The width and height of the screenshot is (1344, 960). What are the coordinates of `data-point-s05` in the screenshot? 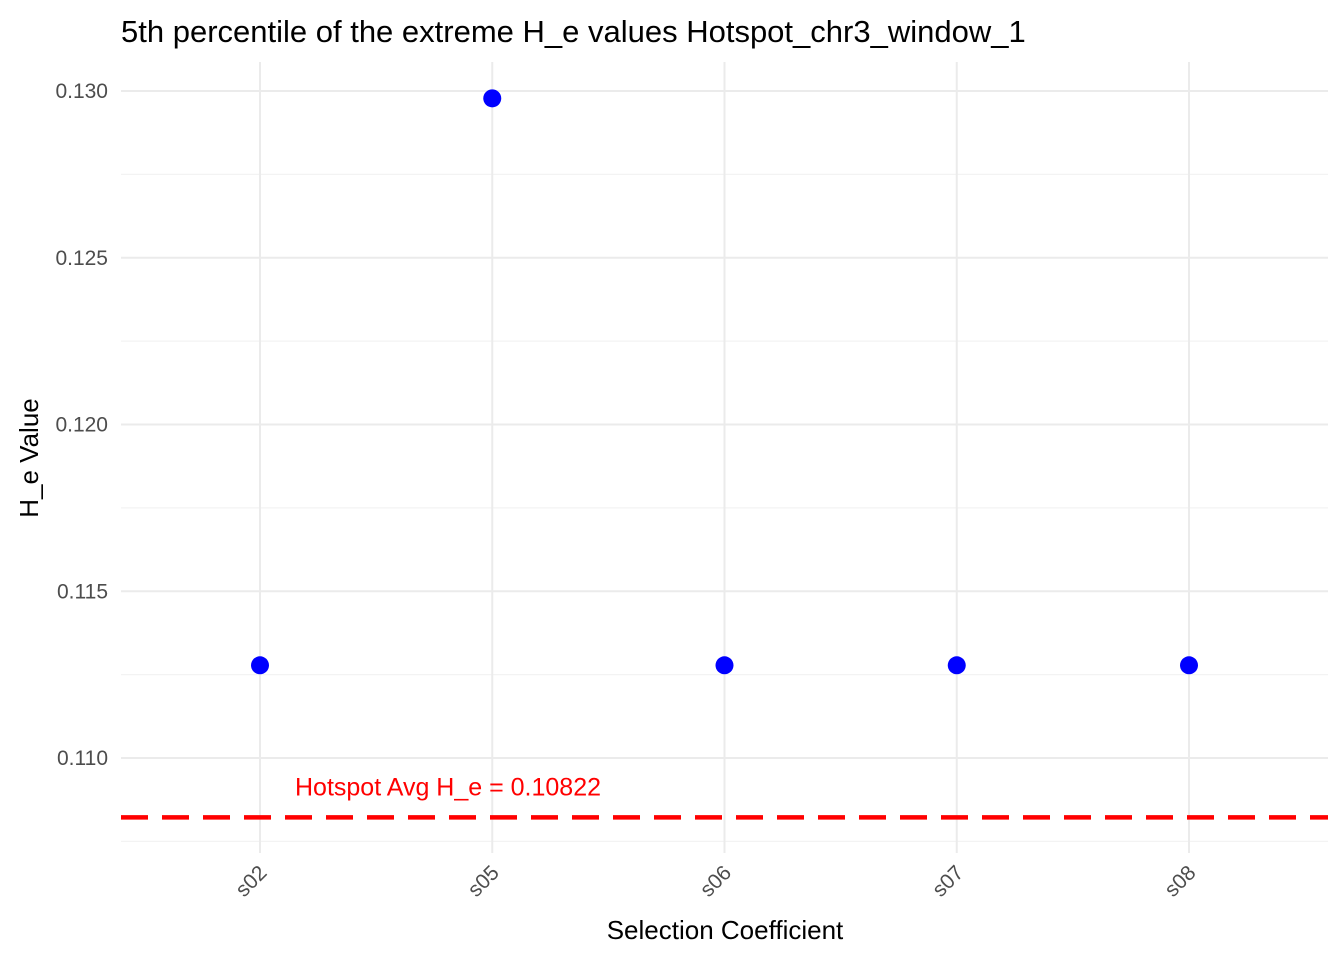 It's located at (492, 98).